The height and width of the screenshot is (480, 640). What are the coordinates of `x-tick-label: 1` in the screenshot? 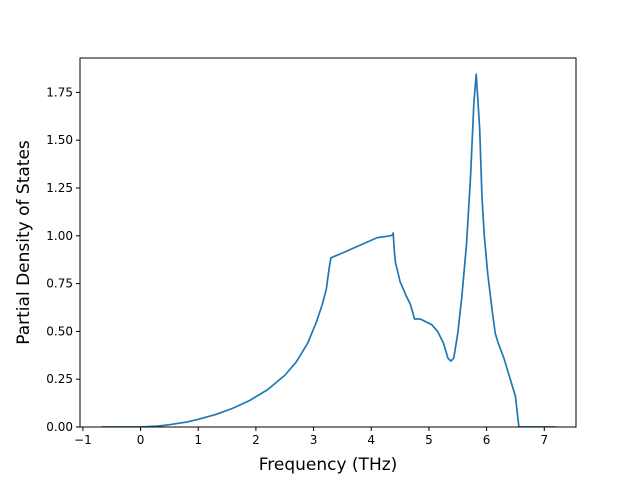 It's located at (198, 440).